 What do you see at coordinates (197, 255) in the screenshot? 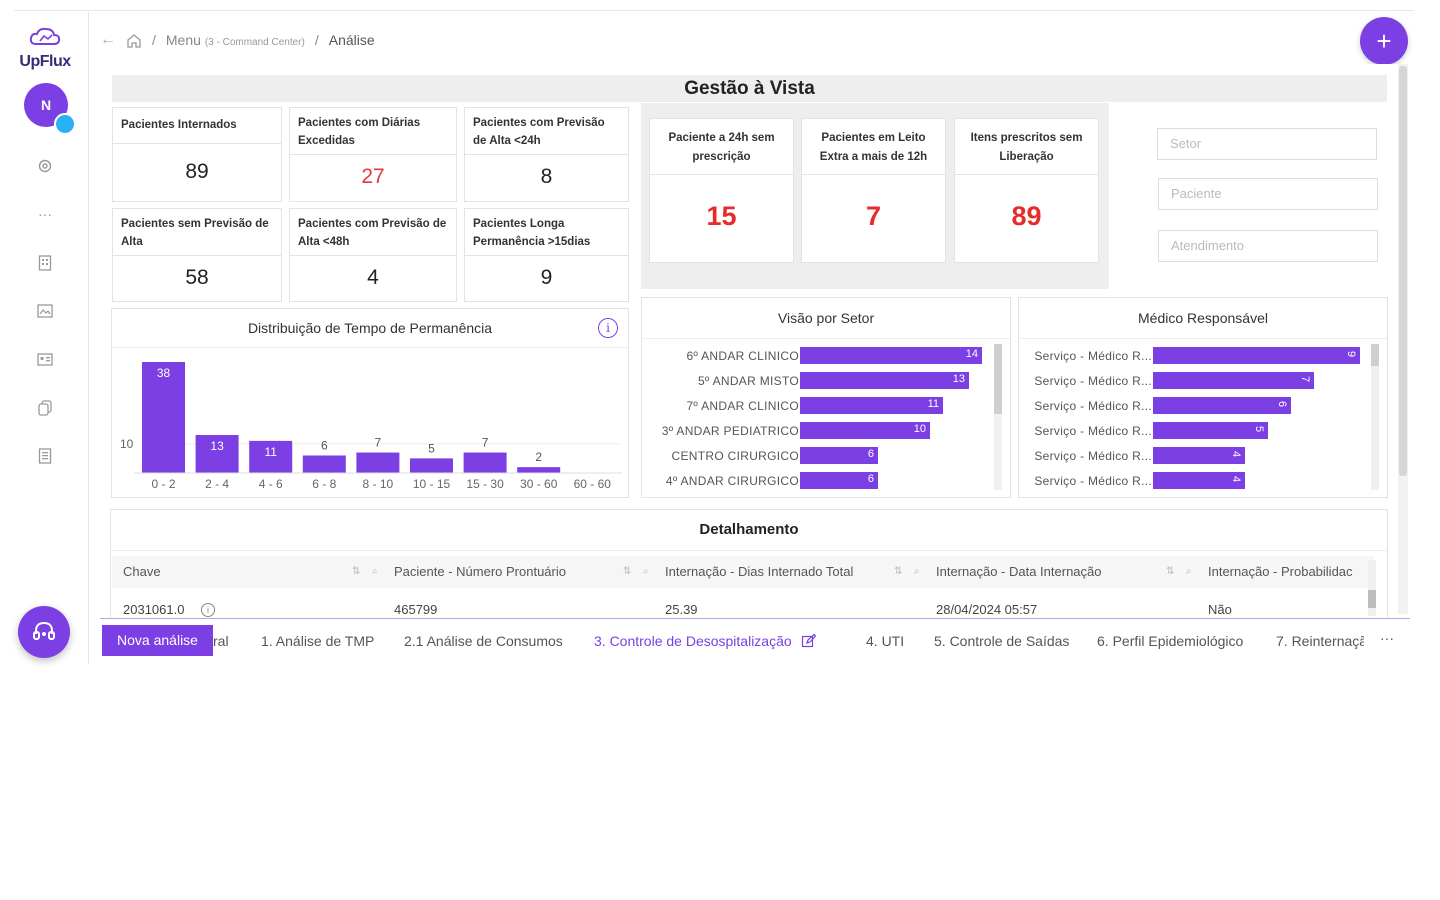
I see `kpi-card: Pacientes sem Previsão de Alta 58` at bounding box center [197, 255].